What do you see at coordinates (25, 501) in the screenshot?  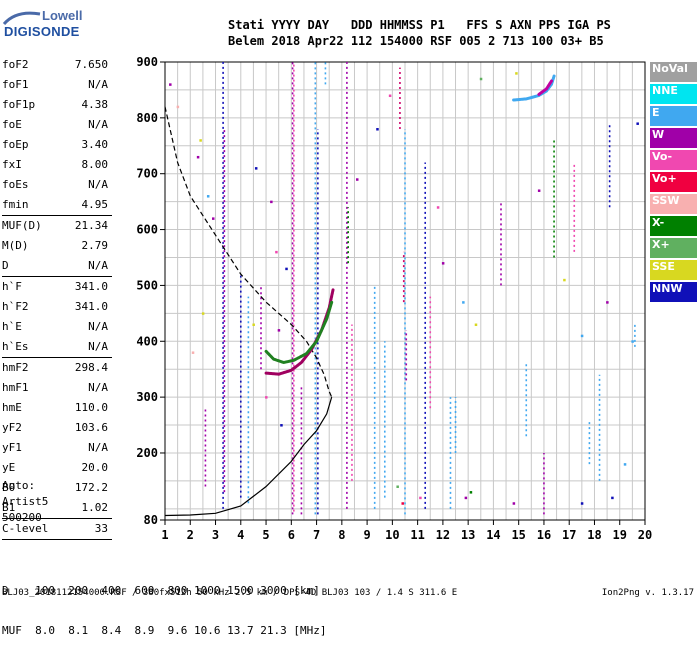 I see `auto-line: Artist5` at bounding box center [25, 501].